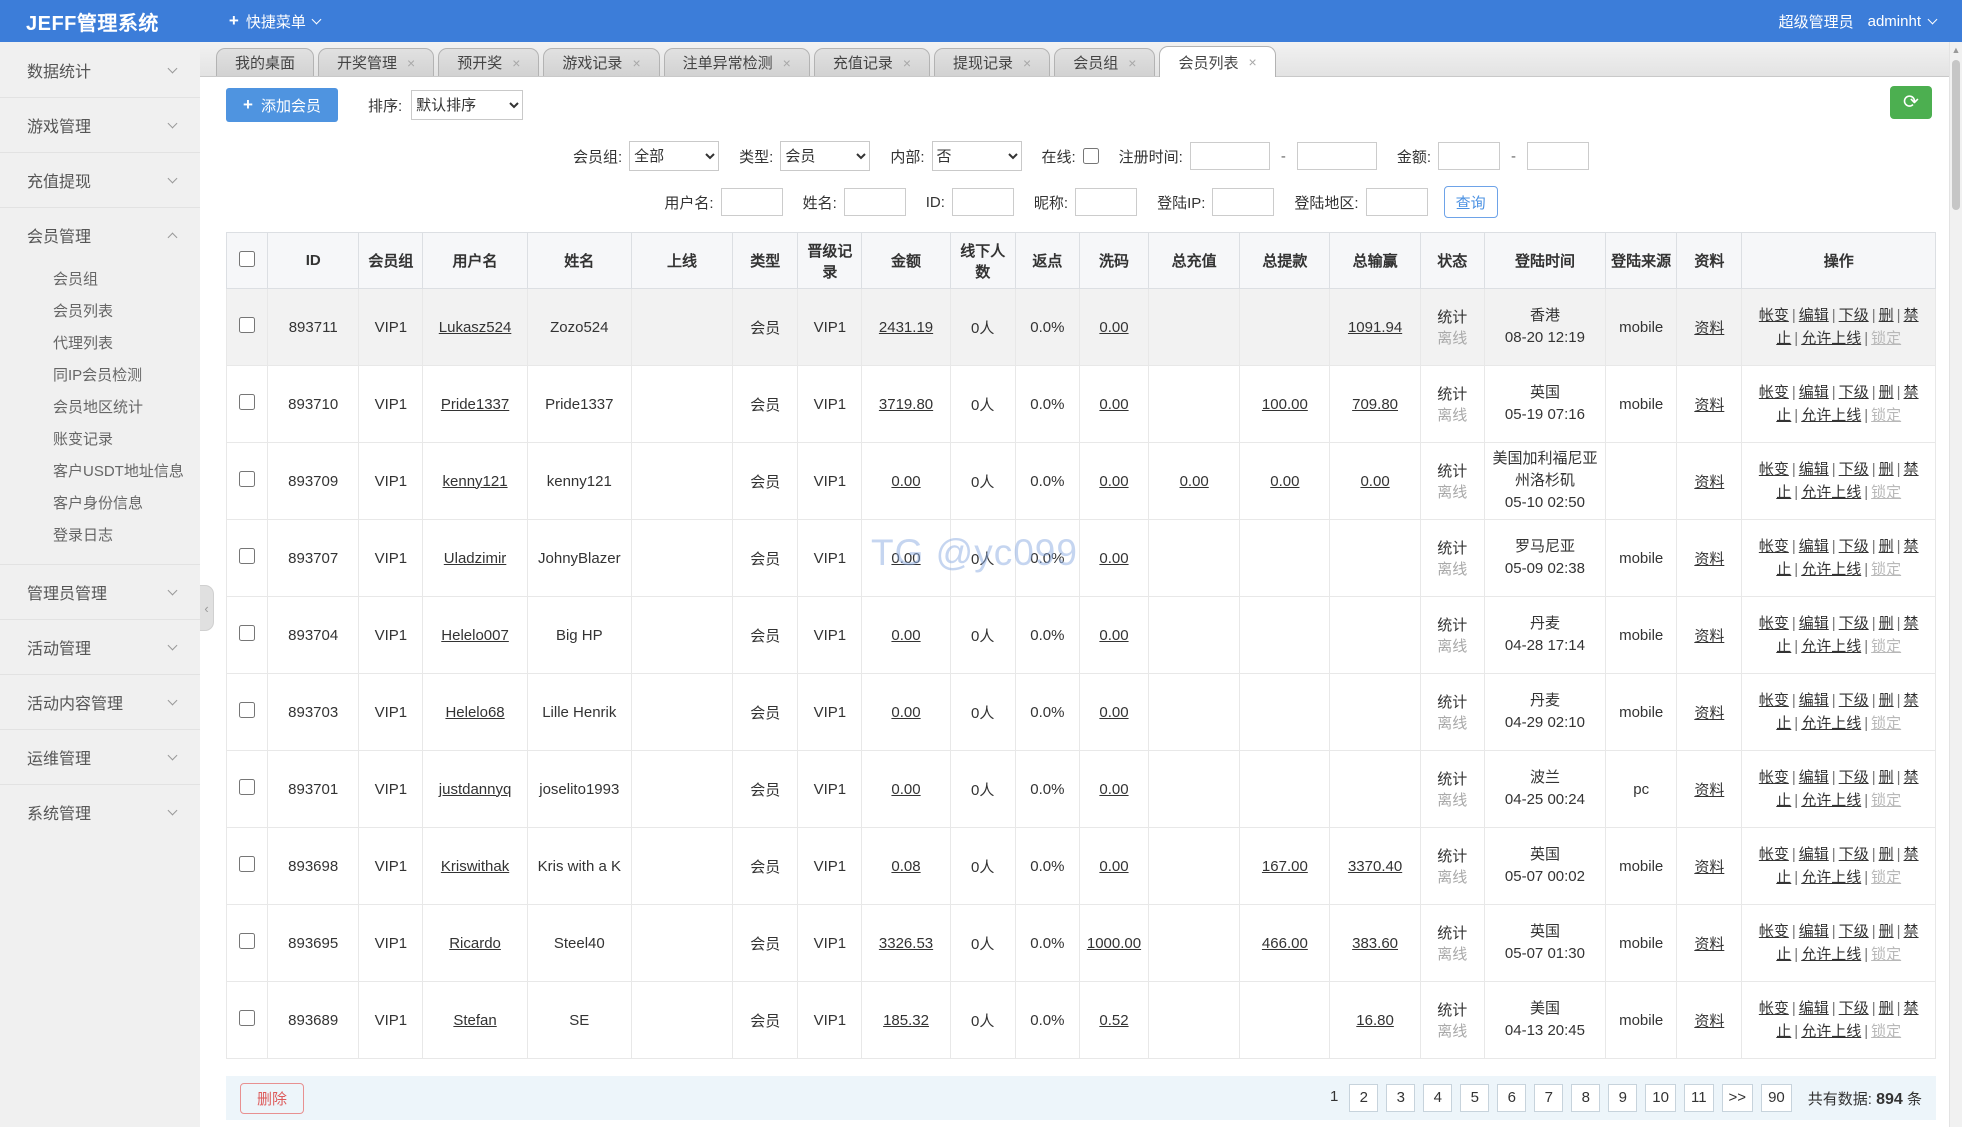 The height and width of the screenshot is (1127, 1962). I want to click on sidebar-section-活动内容管理: 活动内容管理, so click(100, 701).